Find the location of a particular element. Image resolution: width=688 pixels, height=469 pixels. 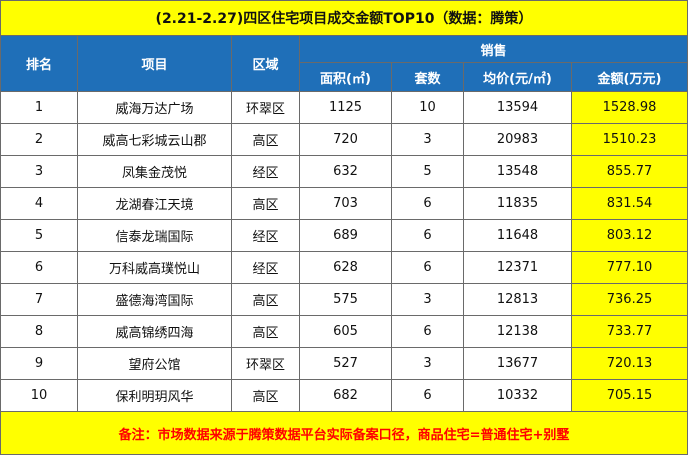

header-sales: 销售 is located at coordinates (493, 49).